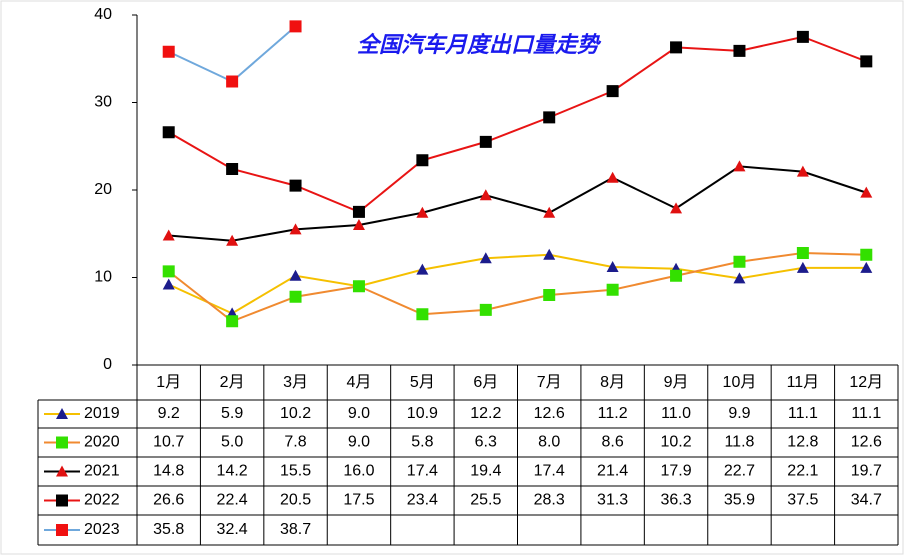  Describe the element at coordinates (549, 442) in the screenshot. I see `table-value: 8.0` at that location.